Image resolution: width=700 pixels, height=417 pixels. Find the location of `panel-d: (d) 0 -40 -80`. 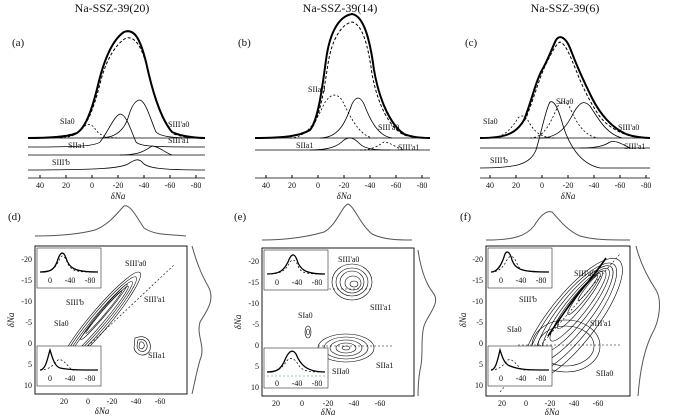

panel-d: (d) 0 -40 -80 is located at coordinates (109, 310).